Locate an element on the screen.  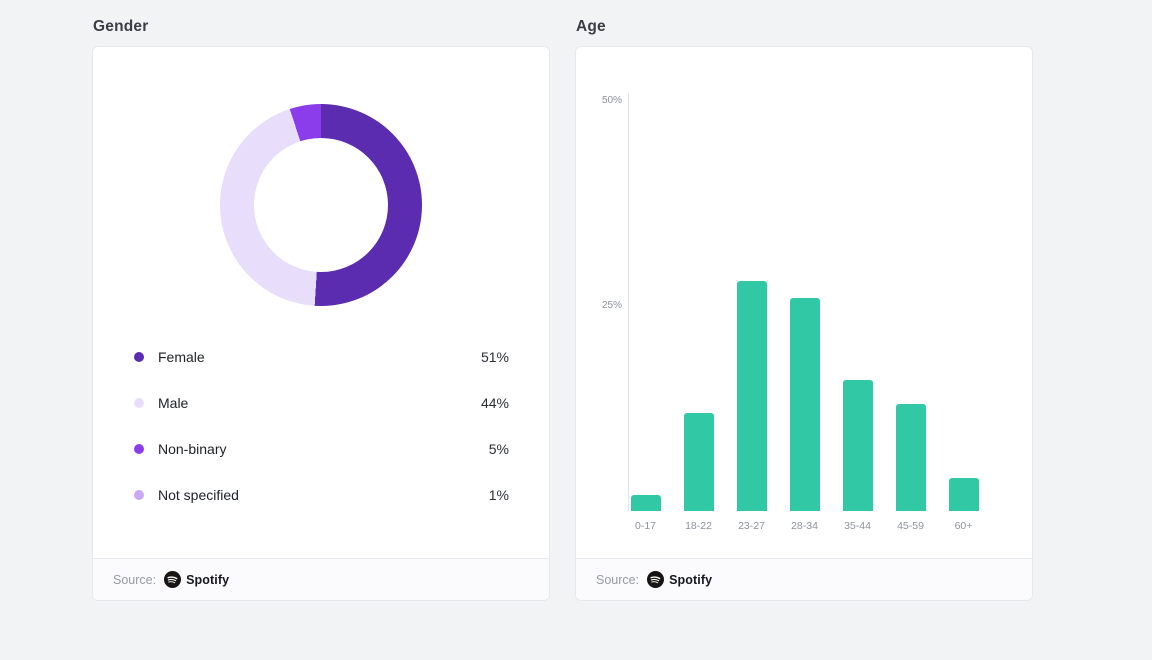
bar-60plus is located at coordinates (963, 494).